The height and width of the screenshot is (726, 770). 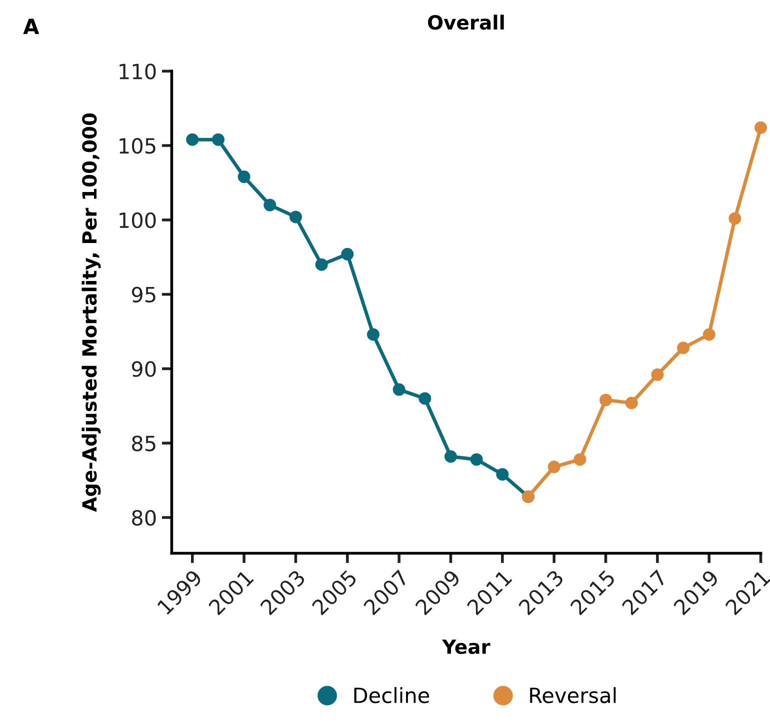 I want to click on y-tick-label: 95, so click(x=144, y=294).